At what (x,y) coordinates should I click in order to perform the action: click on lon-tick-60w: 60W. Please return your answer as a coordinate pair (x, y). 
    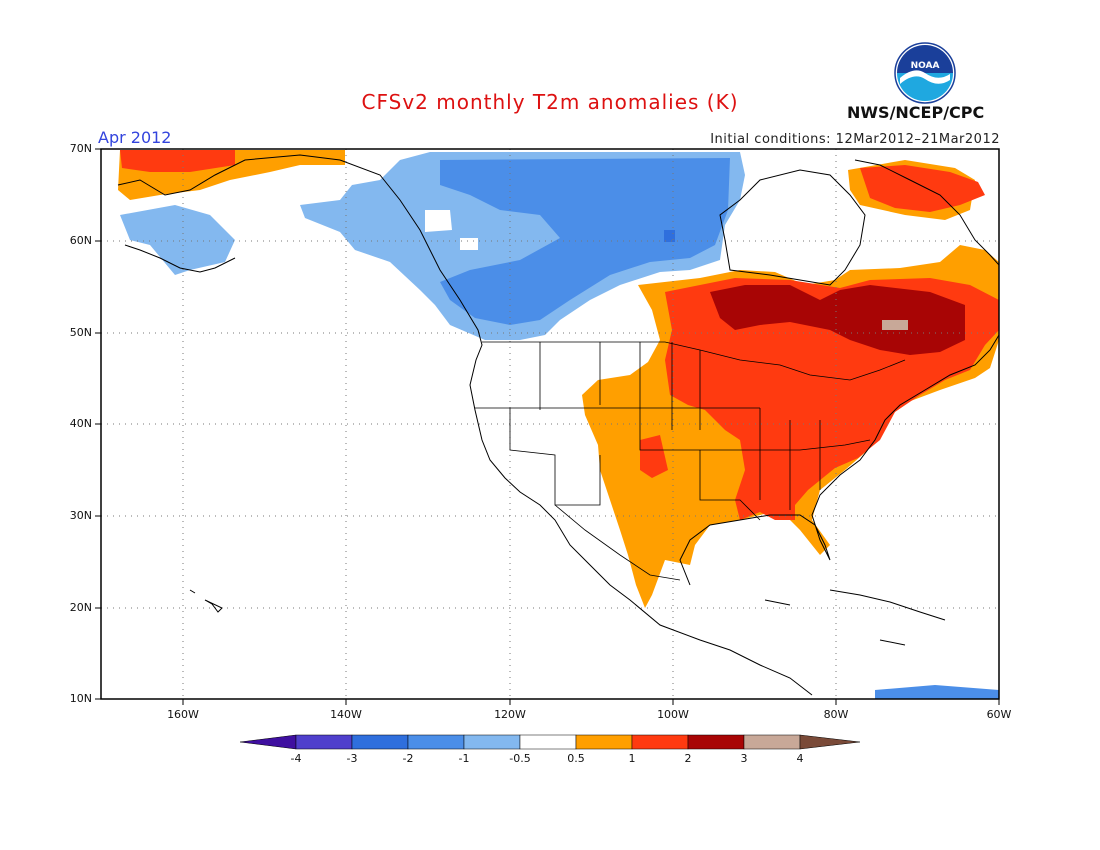
    Looking at the image, I should click on (999, 714).